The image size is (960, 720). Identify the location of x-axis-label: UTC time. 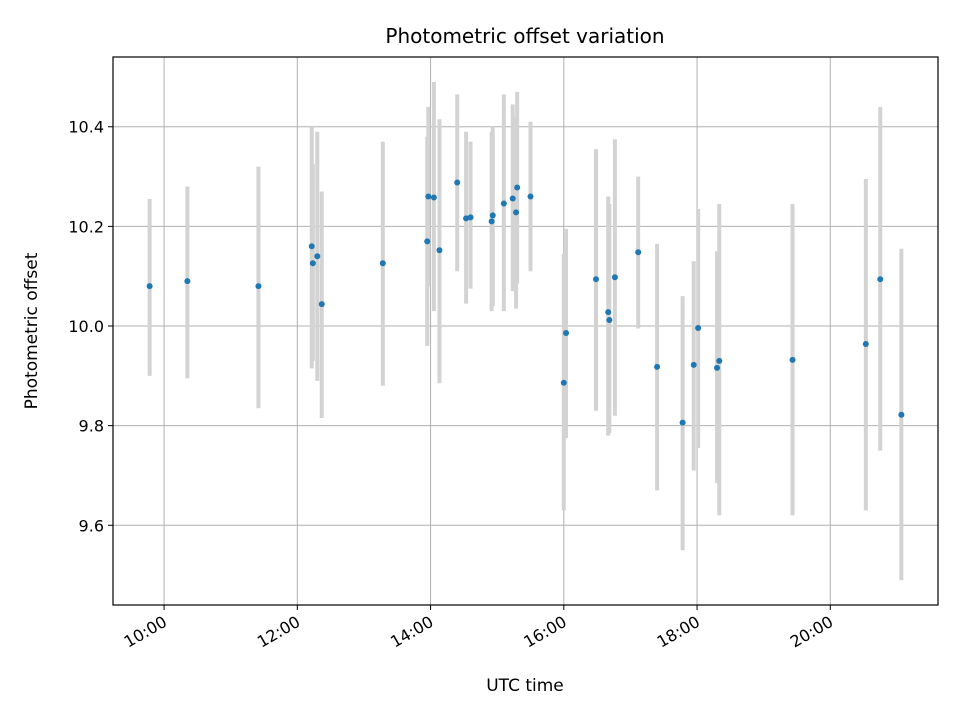
(525, 686).